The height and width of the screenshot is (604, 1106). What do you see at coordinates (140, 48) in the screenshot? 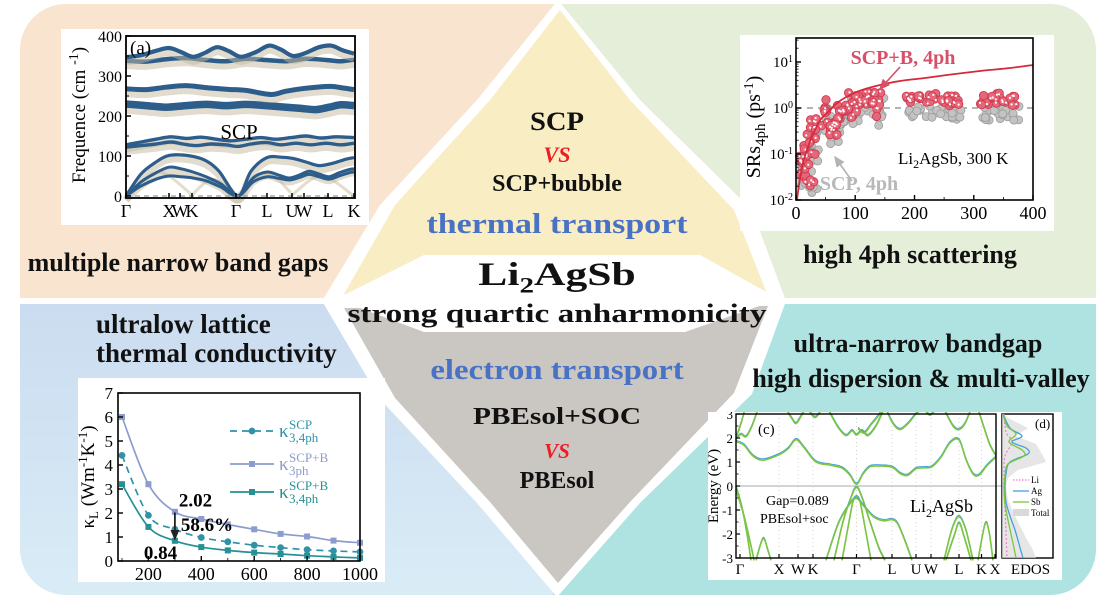
I see `svg-text: (a)` at bounding box center [140, 48].